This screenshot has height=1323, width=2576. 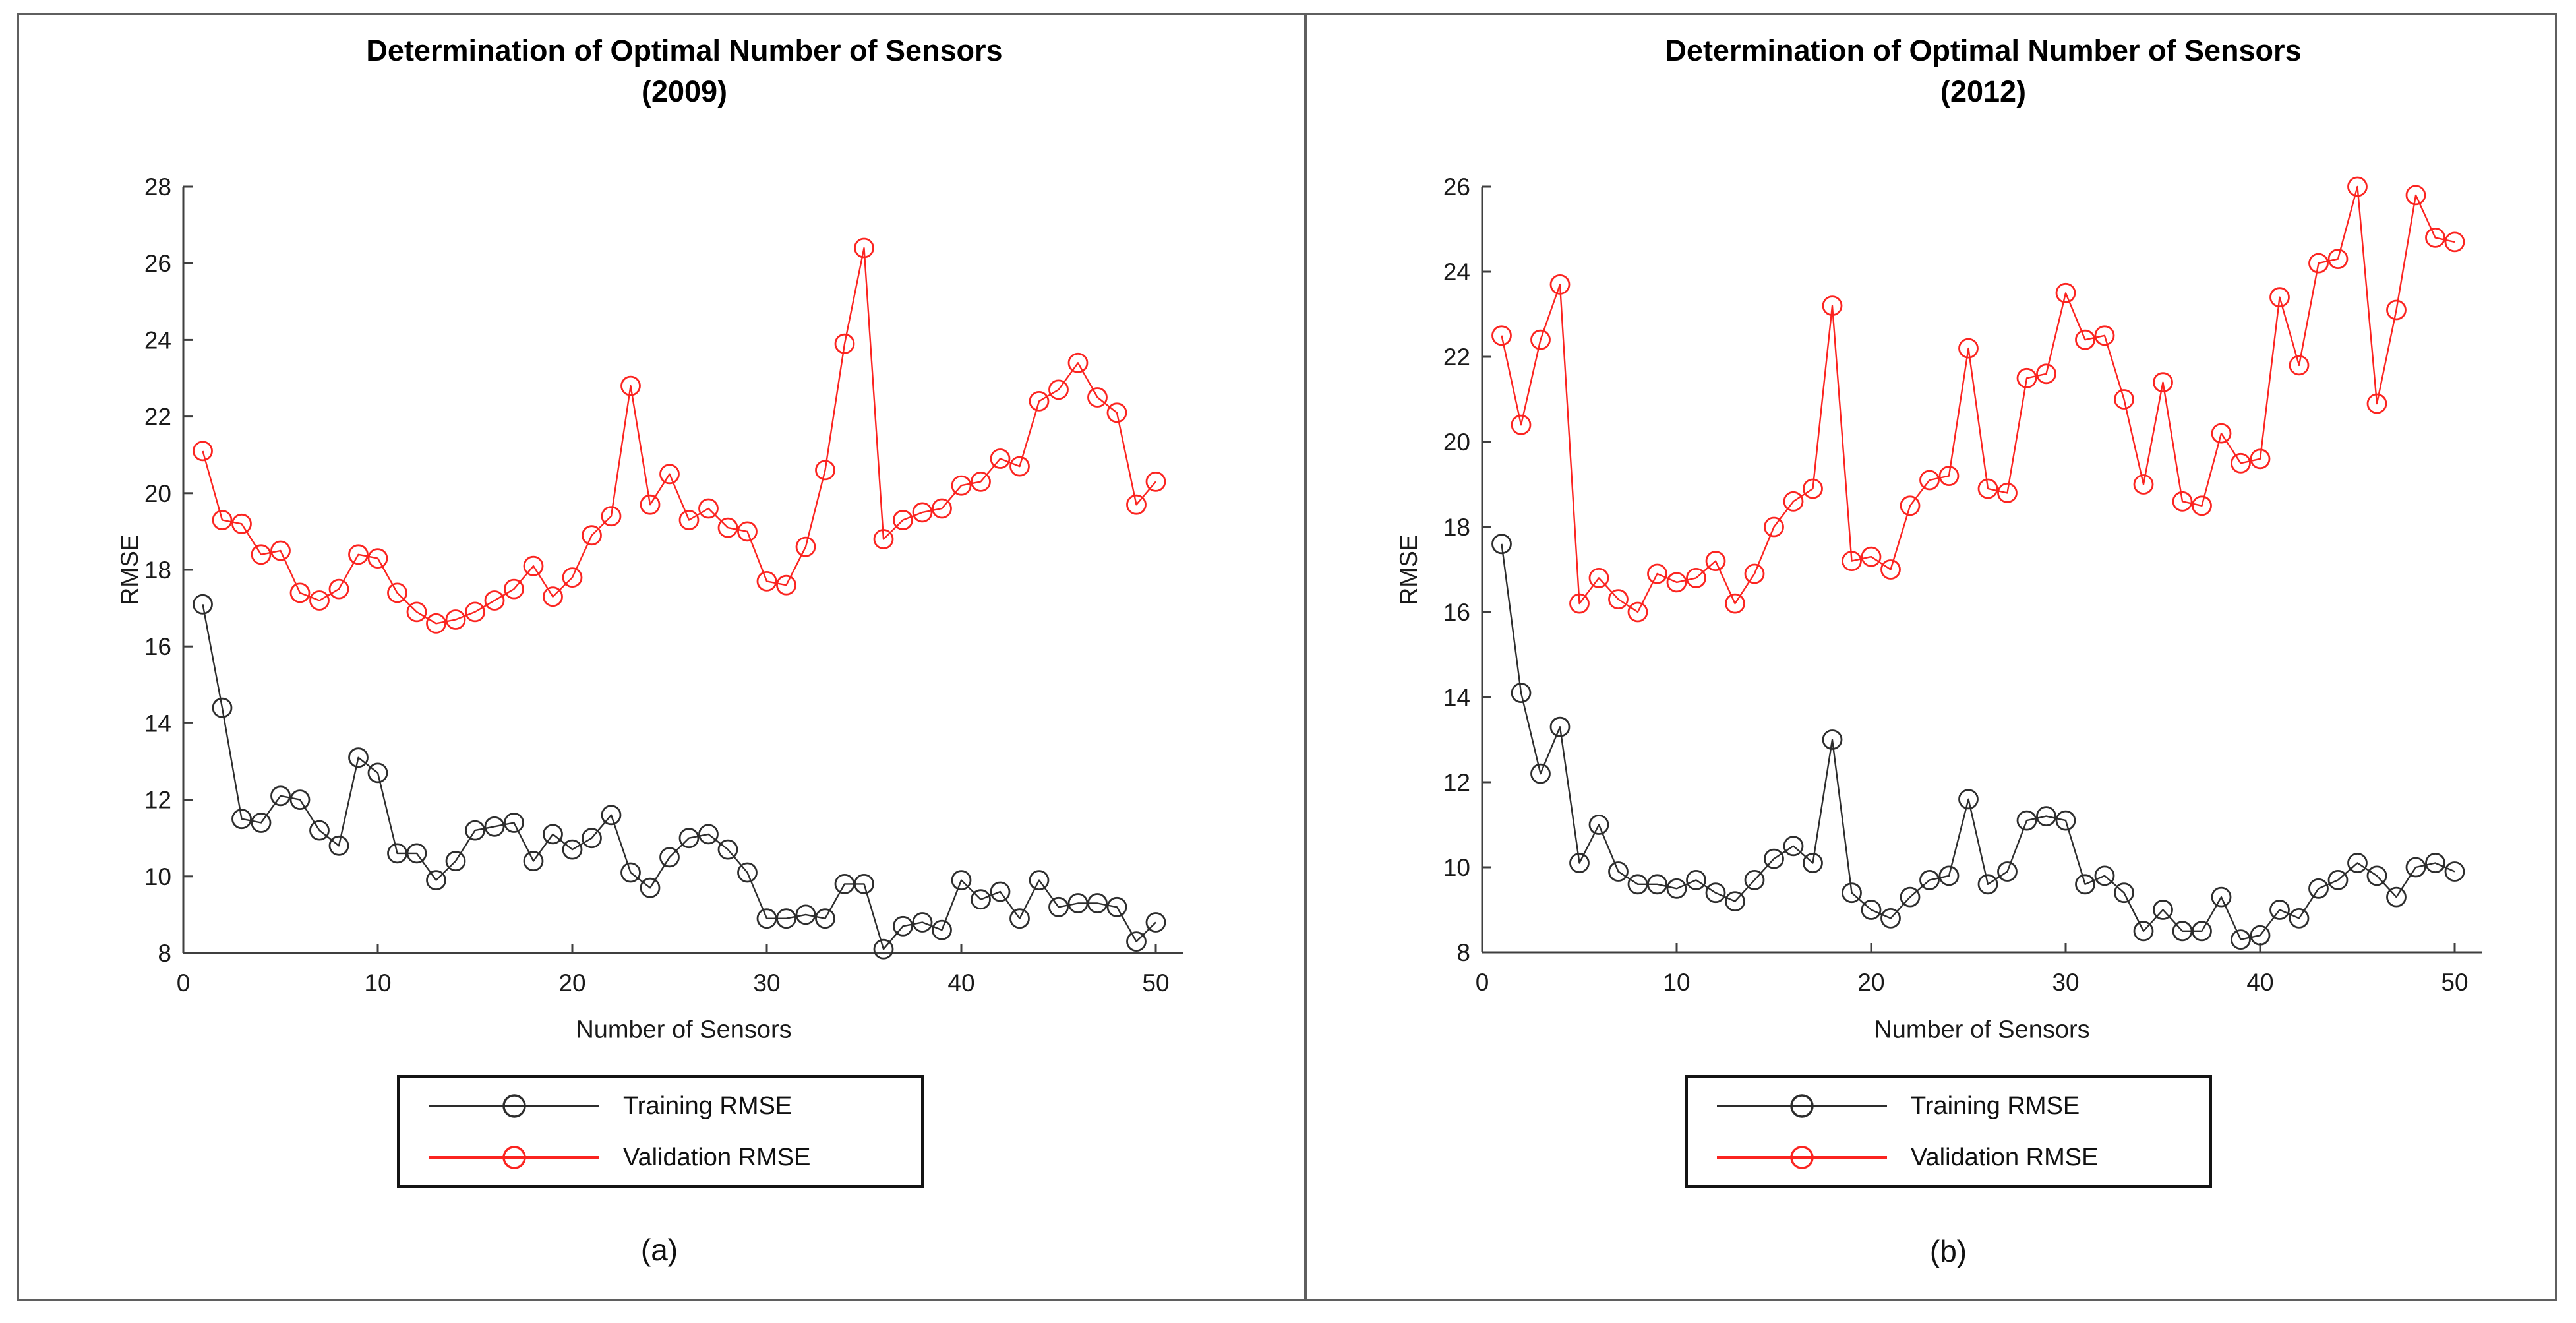 I want to click on x-tick-label: 10, so click(x=1676, y=982).